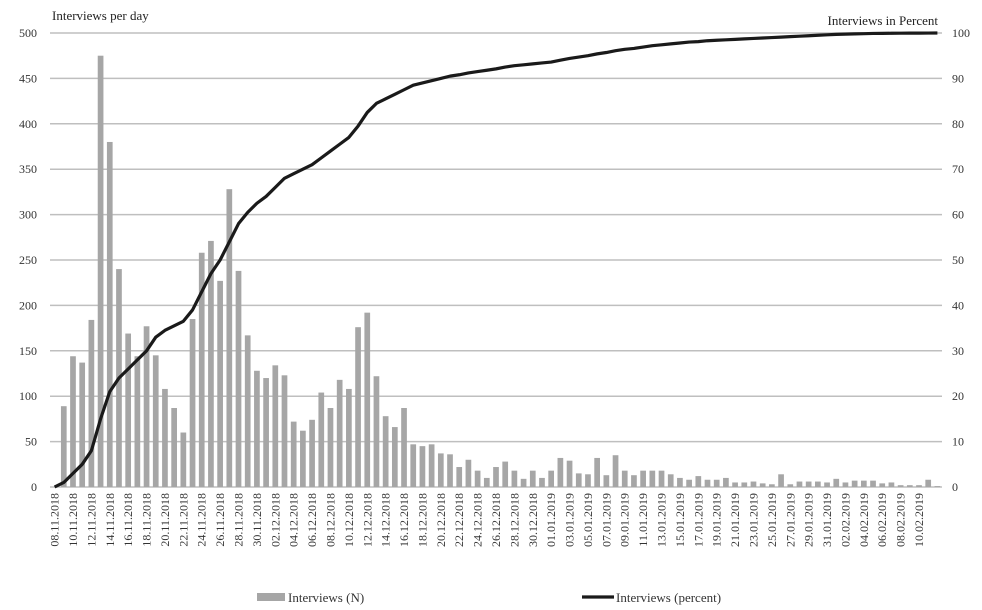 This screenshot has height=610, width=982. What do you see at coordinates (514, 520) in the screenshot?
I see `x-tick-label: 28.12.2018` at bounding box center [514, 520].